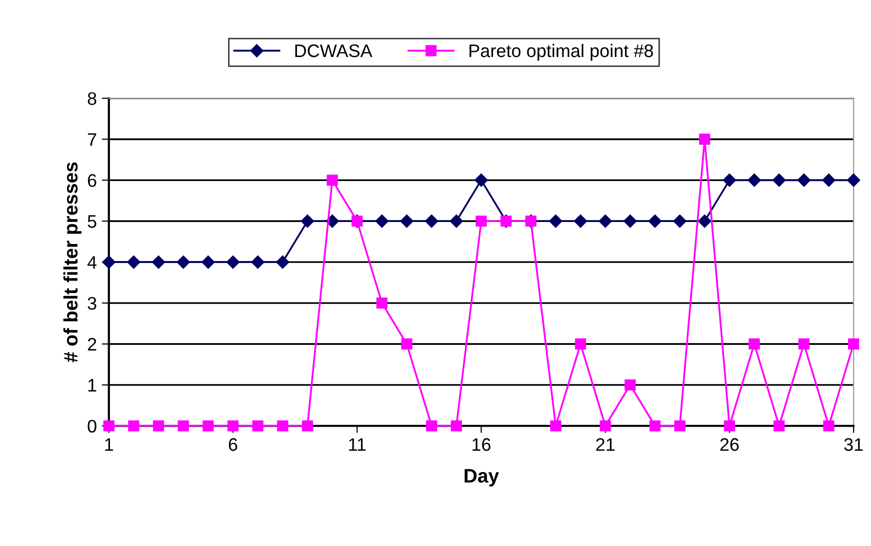 The height and width of the screenshot is (546, 871). Describe the element at coordinates (92, 385) in the screenshot. I see `y-tick-label: 1` at that location.